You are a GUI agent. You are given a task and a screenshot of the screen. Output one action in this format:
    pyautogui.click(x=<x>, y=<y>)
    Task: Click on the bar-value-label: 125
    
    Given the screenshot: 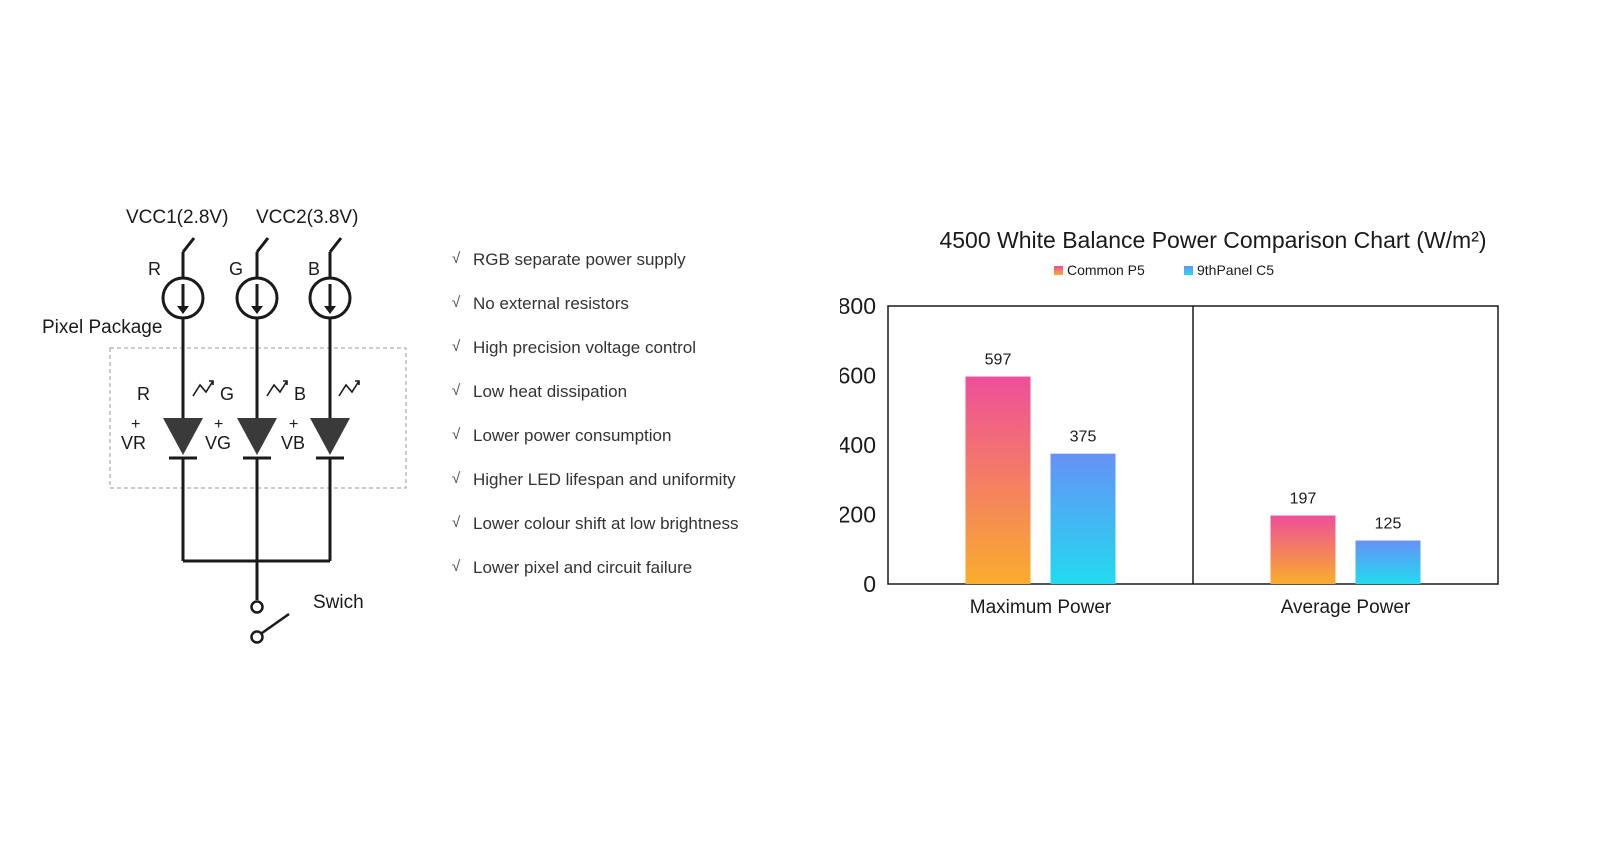 What is the action you would take?
    pyautogui.click(x=1388, y=524)
    